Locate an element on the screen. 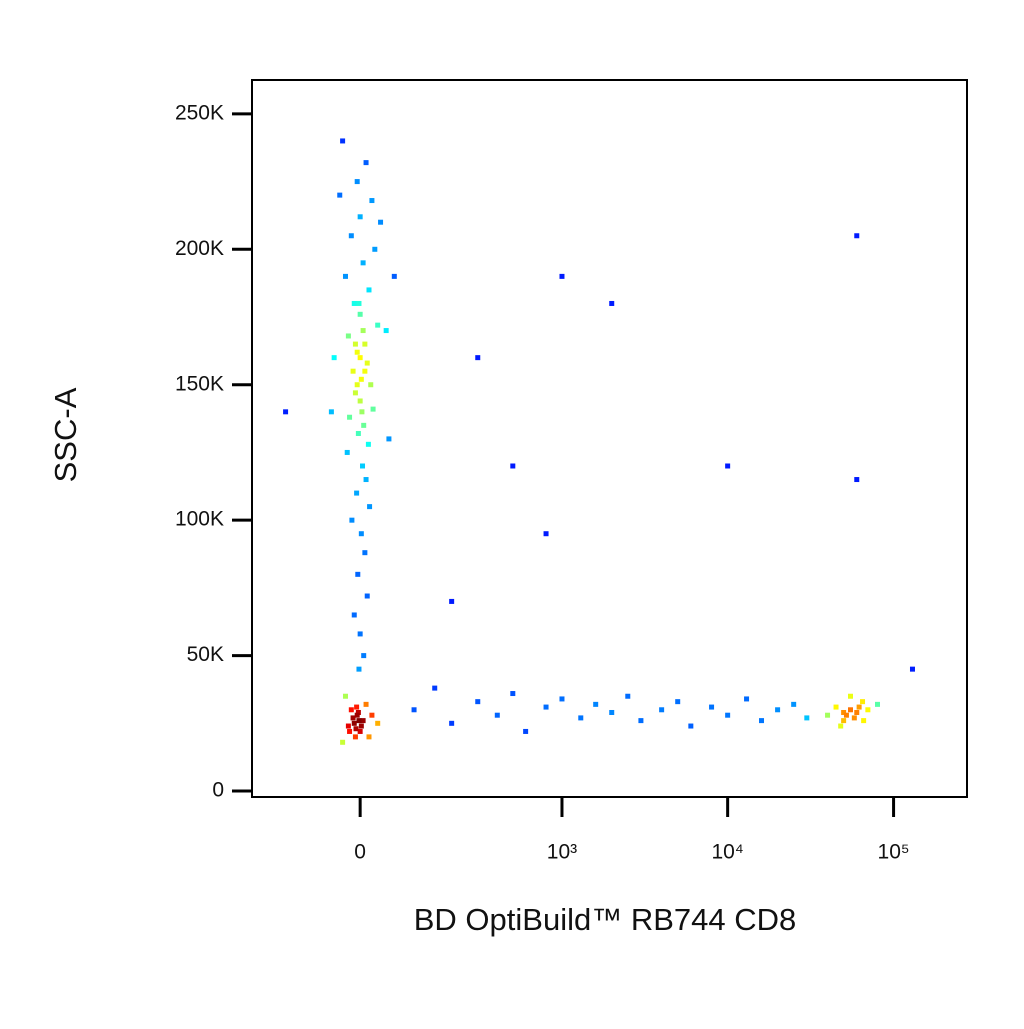 Image resolution: width=1024 pixels, height=1029 pixels. y-tick-label: 100K is located at coordinates (199, 519).